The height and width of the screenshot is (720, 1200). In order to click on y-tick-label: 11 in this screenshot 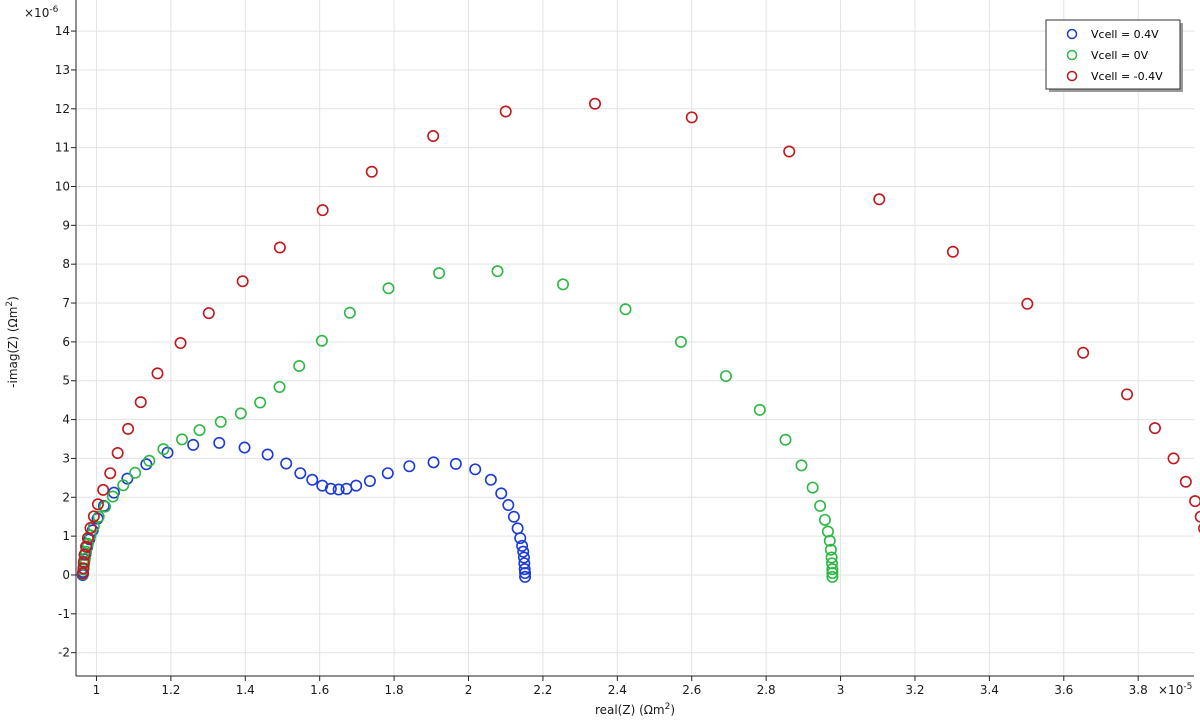, I will do `click(62, 148)`.